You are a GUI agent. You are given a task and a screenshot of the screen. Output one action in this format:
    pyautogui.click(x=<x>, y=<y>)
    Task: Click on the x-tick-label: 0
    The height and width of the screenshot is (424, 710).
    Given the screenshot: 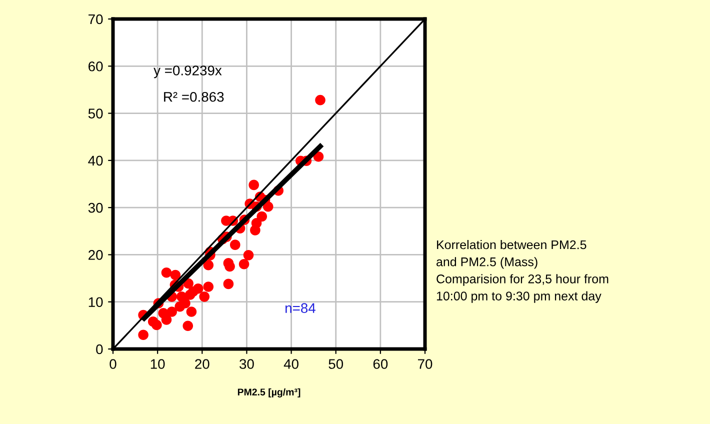 What is the action you would take?
    pyautogui.click(x=113, y=364)
    